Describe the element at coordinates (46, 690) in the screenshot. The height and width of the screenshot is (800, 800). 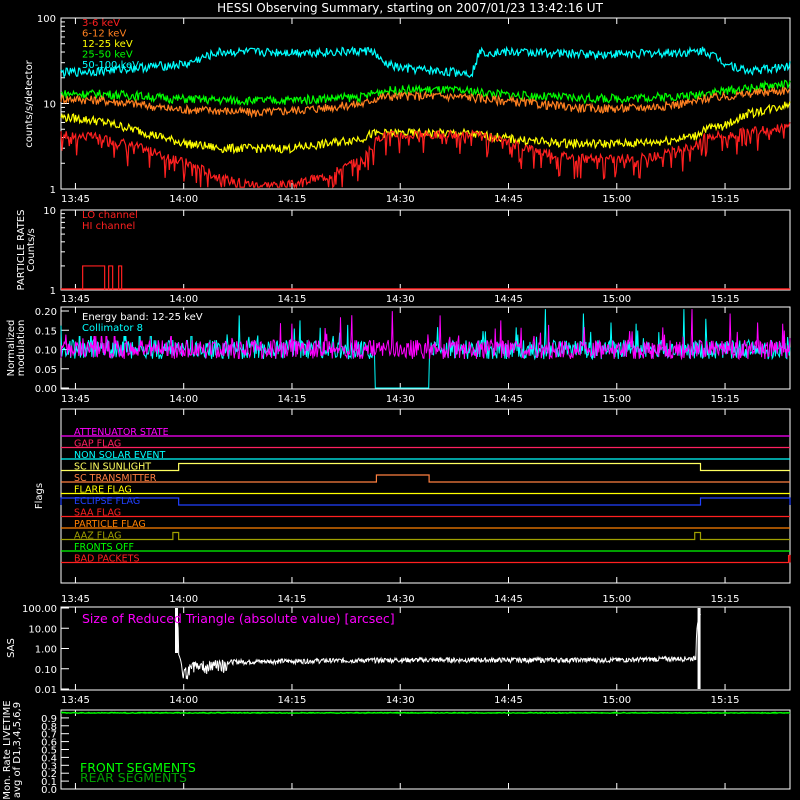
I see `sas-ytick-label: 0.01` at that location.